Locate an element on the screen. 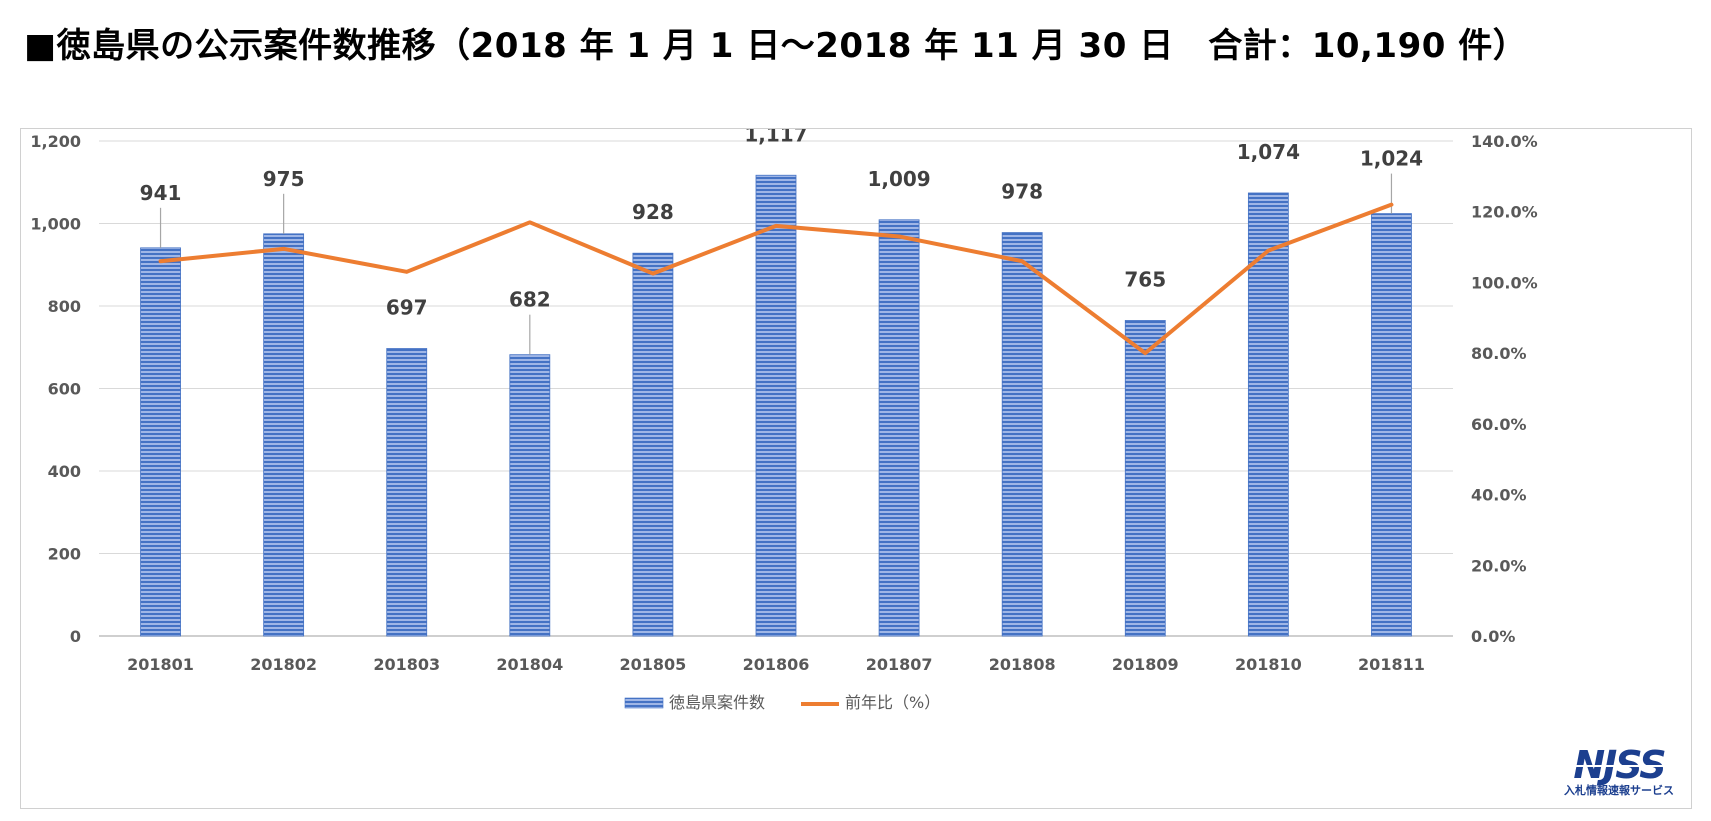 The image size is (1711, 821). x-tick-label: 201808 is located at coordinates (1022, 664).